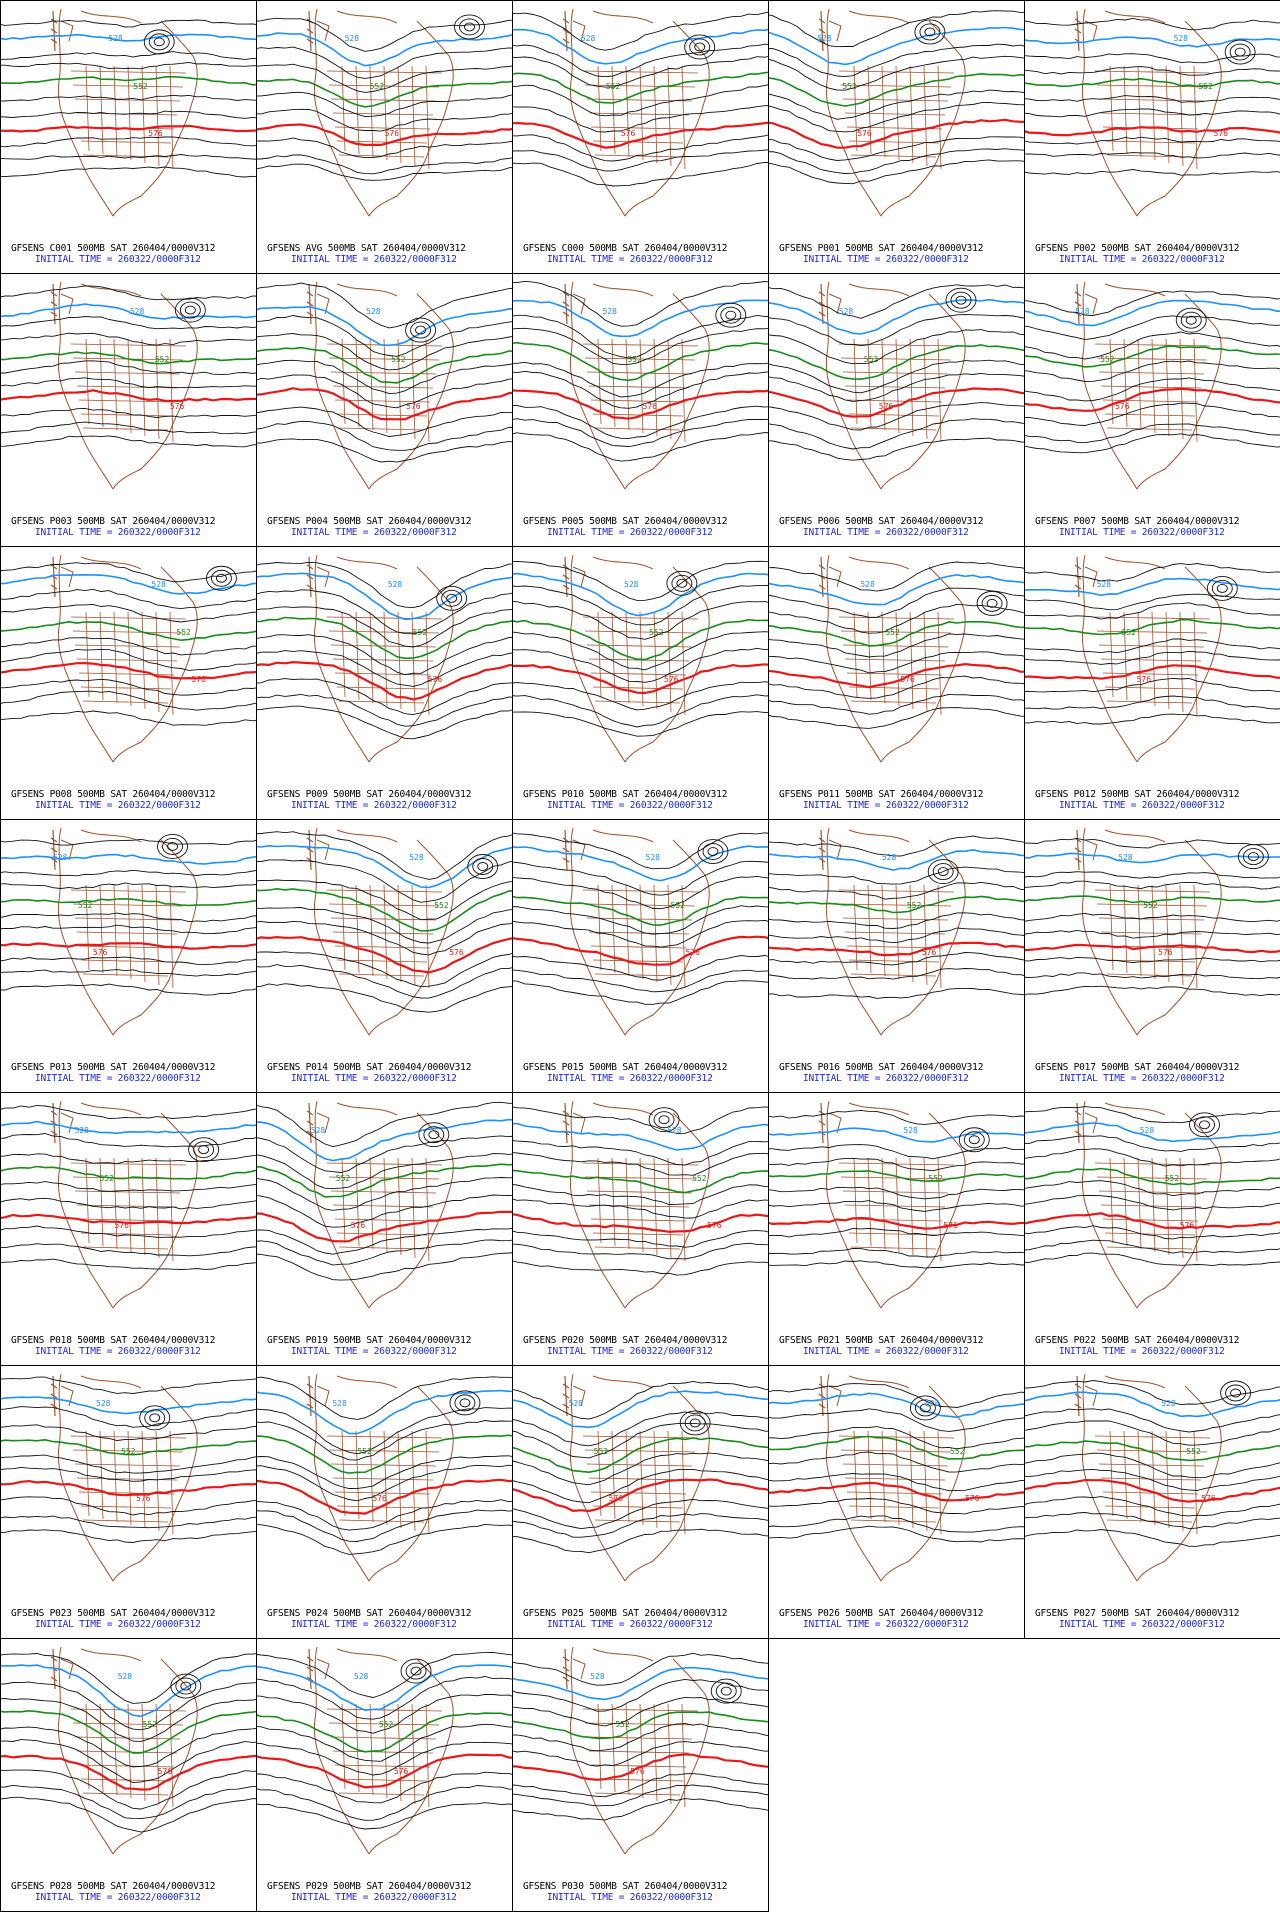 Image resolution: width=1280 pixels, height=1912 pixels. Describe the element at coordinates (113, 1613) in the screenshot. I see `panel-title: GFSENS P023 500MB SAT 260404/0000V312` at that location.